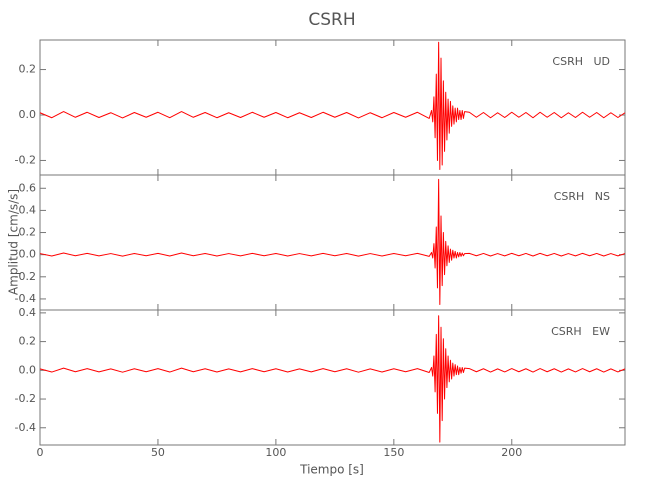 The width and height of the screenshot is (650, 500). I want to click on chart-title: CSRH, so click(331, 20).